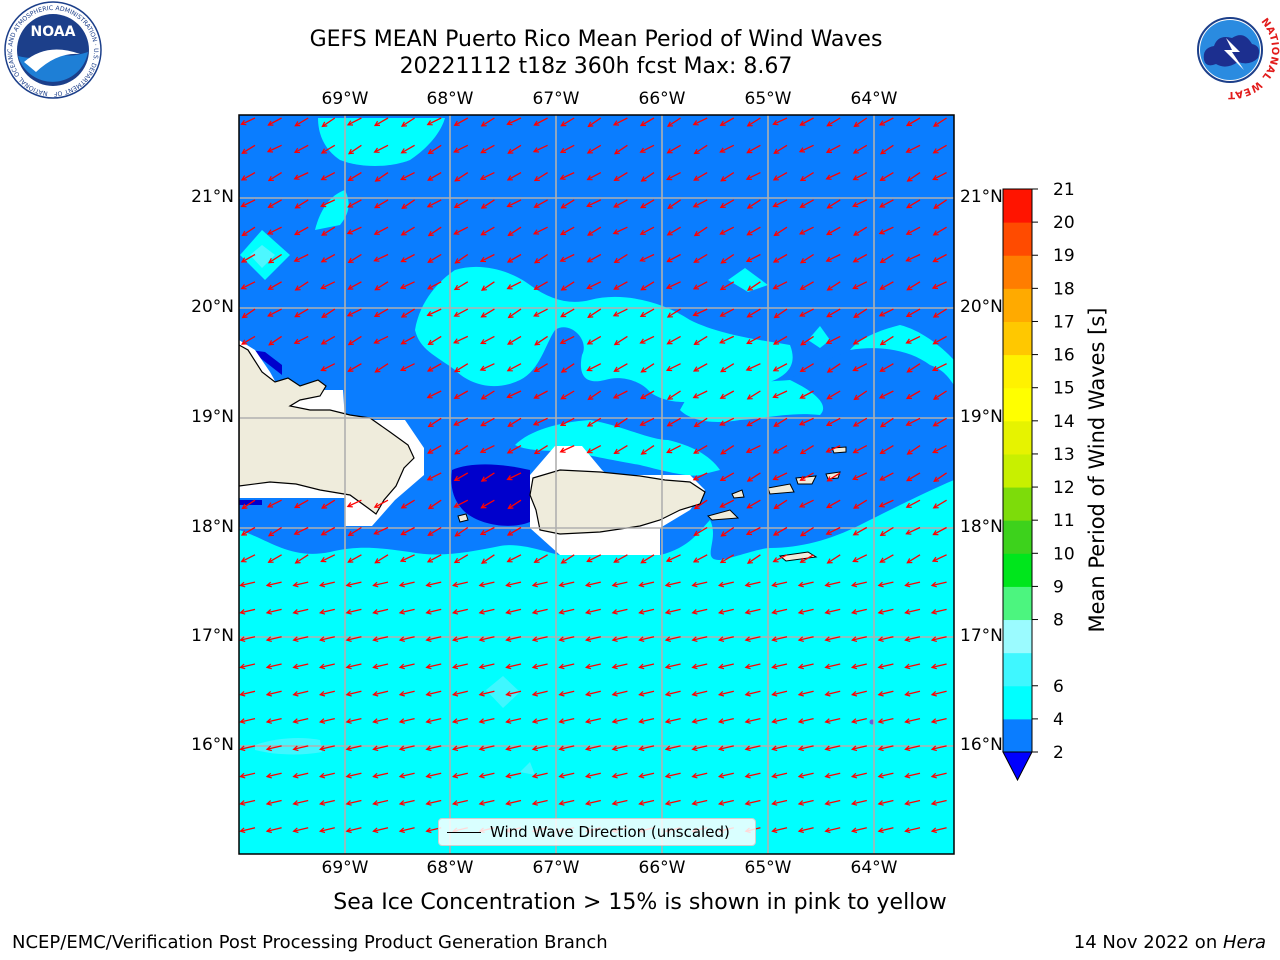 Image resolution: width=1280 pixels, height=960 pixels. What do you see at coordinates (874, 868) in the screenshot?
I see `x-tick-bottom-64w: 64°W` at bounding box center [874, 868].